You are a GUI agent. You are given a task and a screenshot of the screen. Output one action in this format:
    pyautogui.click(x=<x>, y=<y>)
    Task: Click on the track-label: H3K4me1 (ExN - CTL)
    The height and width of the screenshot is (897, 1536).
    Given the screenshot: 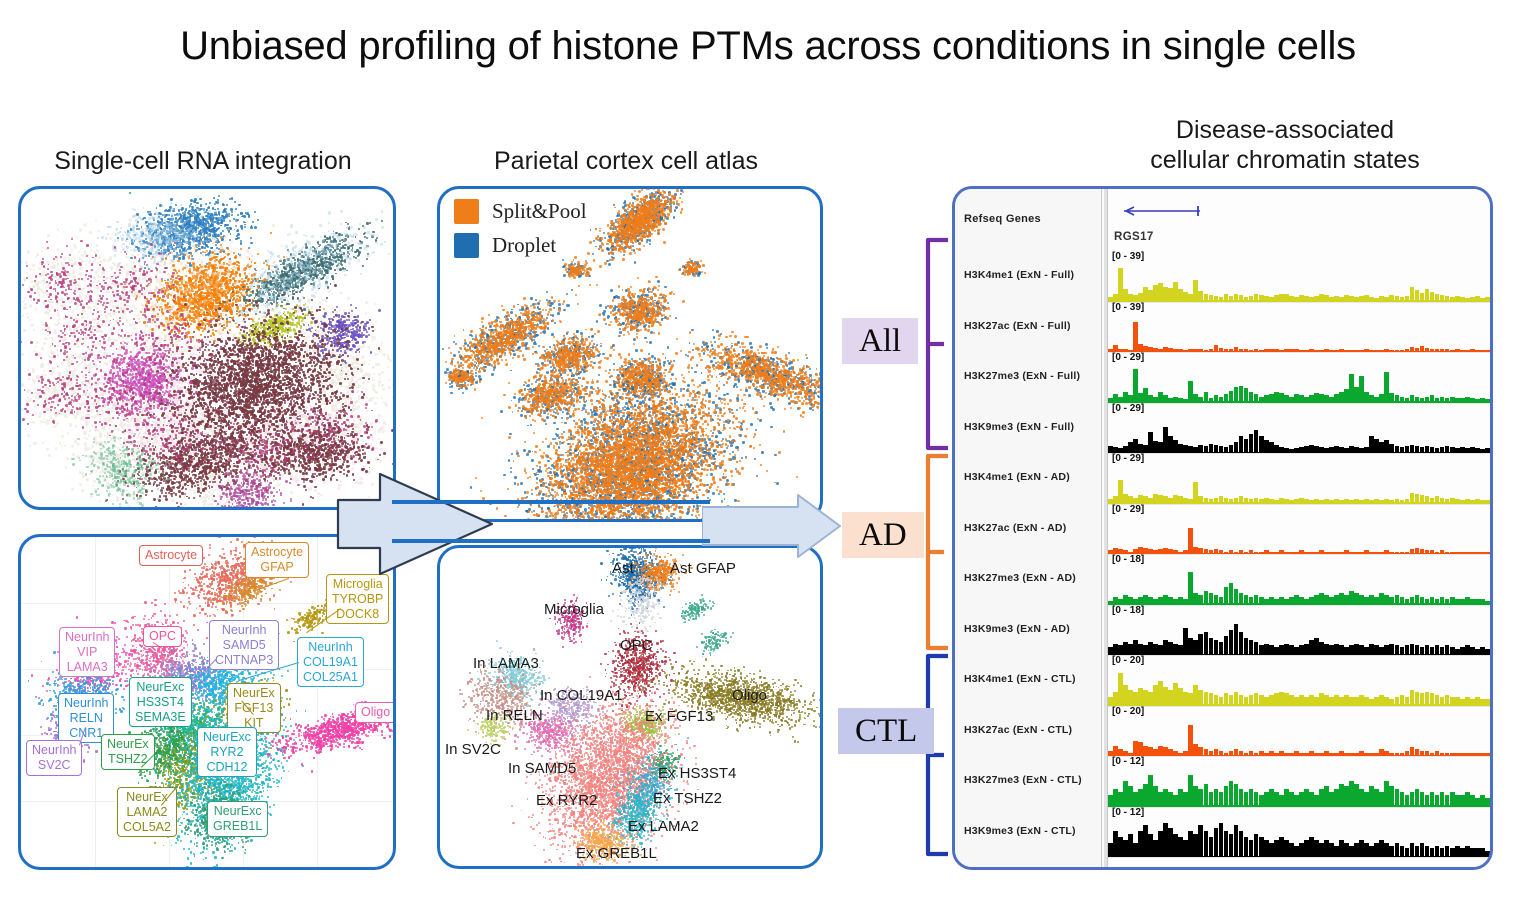 What is the action you would take?
    pyautogui.click(x=1020, y=679)
    